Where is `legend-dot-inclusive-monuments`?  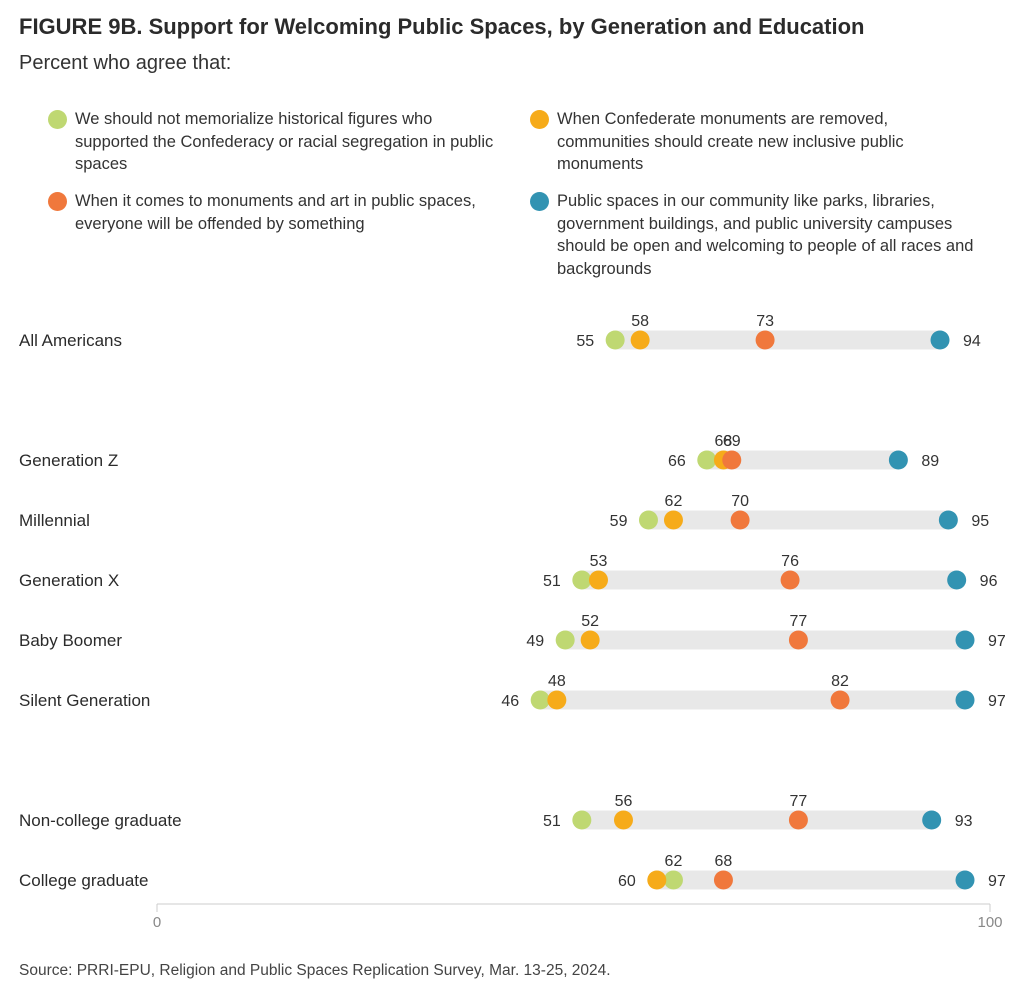 legend-dot-inclusive-monuments is located at coordinates (539, 119).